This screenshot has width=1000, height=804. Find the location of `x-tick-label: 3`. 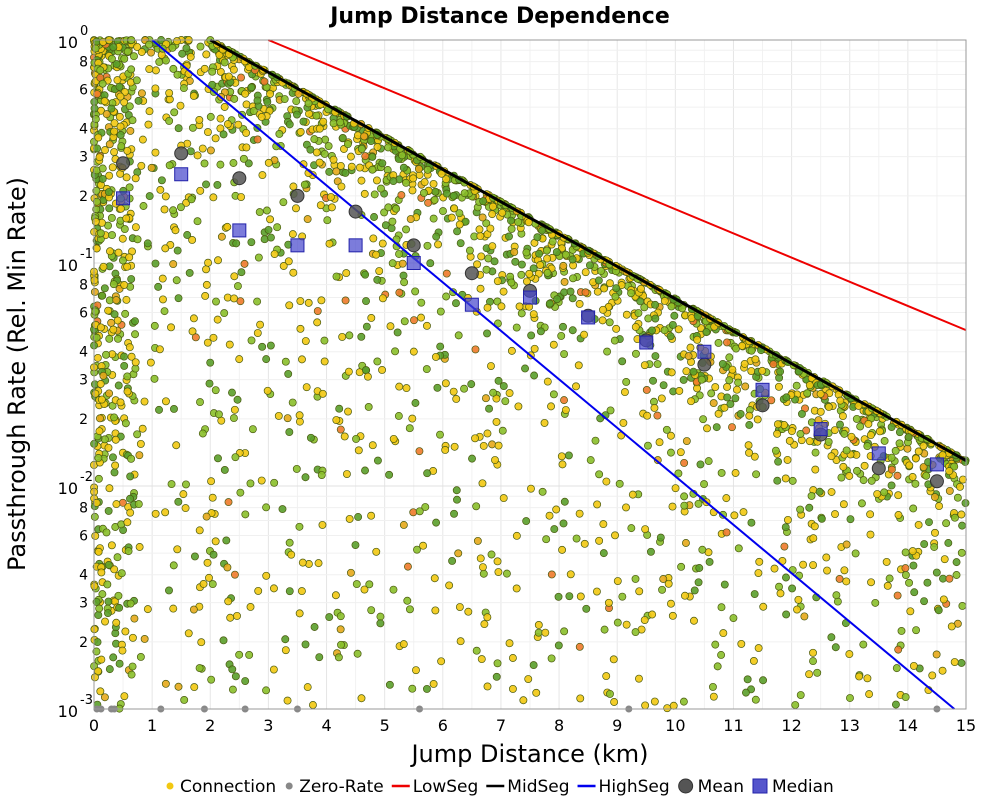

x-tick-label: 3 is located at coordinates (268, 725).